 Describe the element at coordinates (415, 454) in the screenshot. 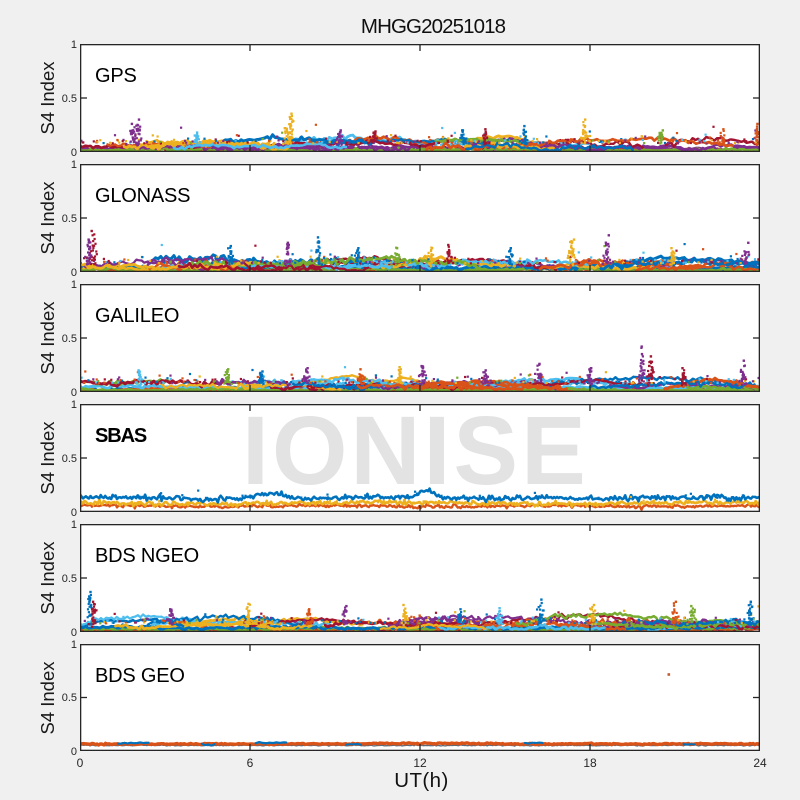

I see `svg-text: IONISE` at that location.